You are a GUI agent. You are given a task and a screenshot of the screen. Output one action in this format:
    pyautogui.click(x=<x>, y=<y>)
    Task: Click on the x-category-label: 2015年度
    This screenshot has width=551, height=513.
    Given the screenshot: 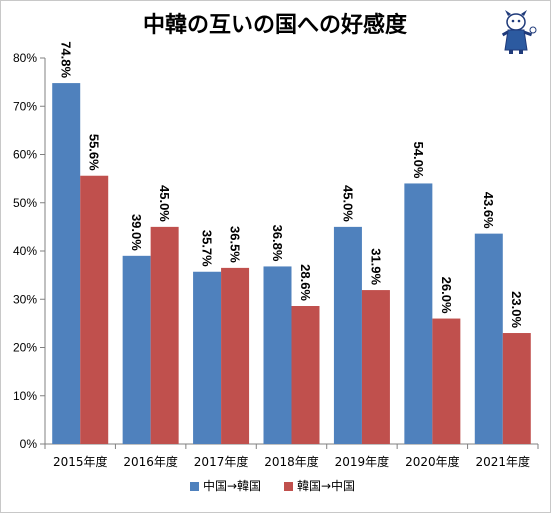 What is the action you would take?
    pyautogui.click(x=80, y=461)
    